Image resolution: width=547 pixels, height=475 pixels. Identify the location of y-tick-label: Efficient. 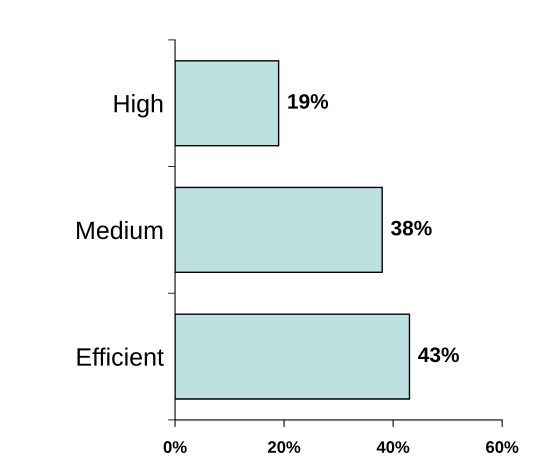
(120, 357).